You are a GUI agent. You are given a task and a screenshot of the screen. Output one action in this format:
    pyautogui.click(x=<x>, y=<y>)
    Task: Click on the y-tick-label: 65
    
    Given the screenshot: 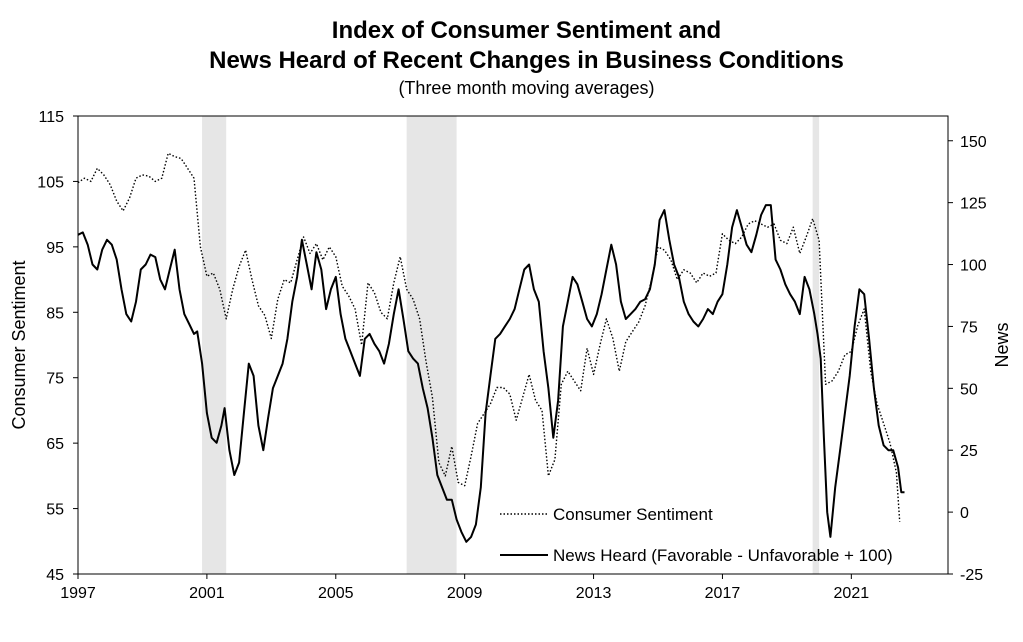 What is the action you would take?
    pyautogui.click(x=55, y=444)
    